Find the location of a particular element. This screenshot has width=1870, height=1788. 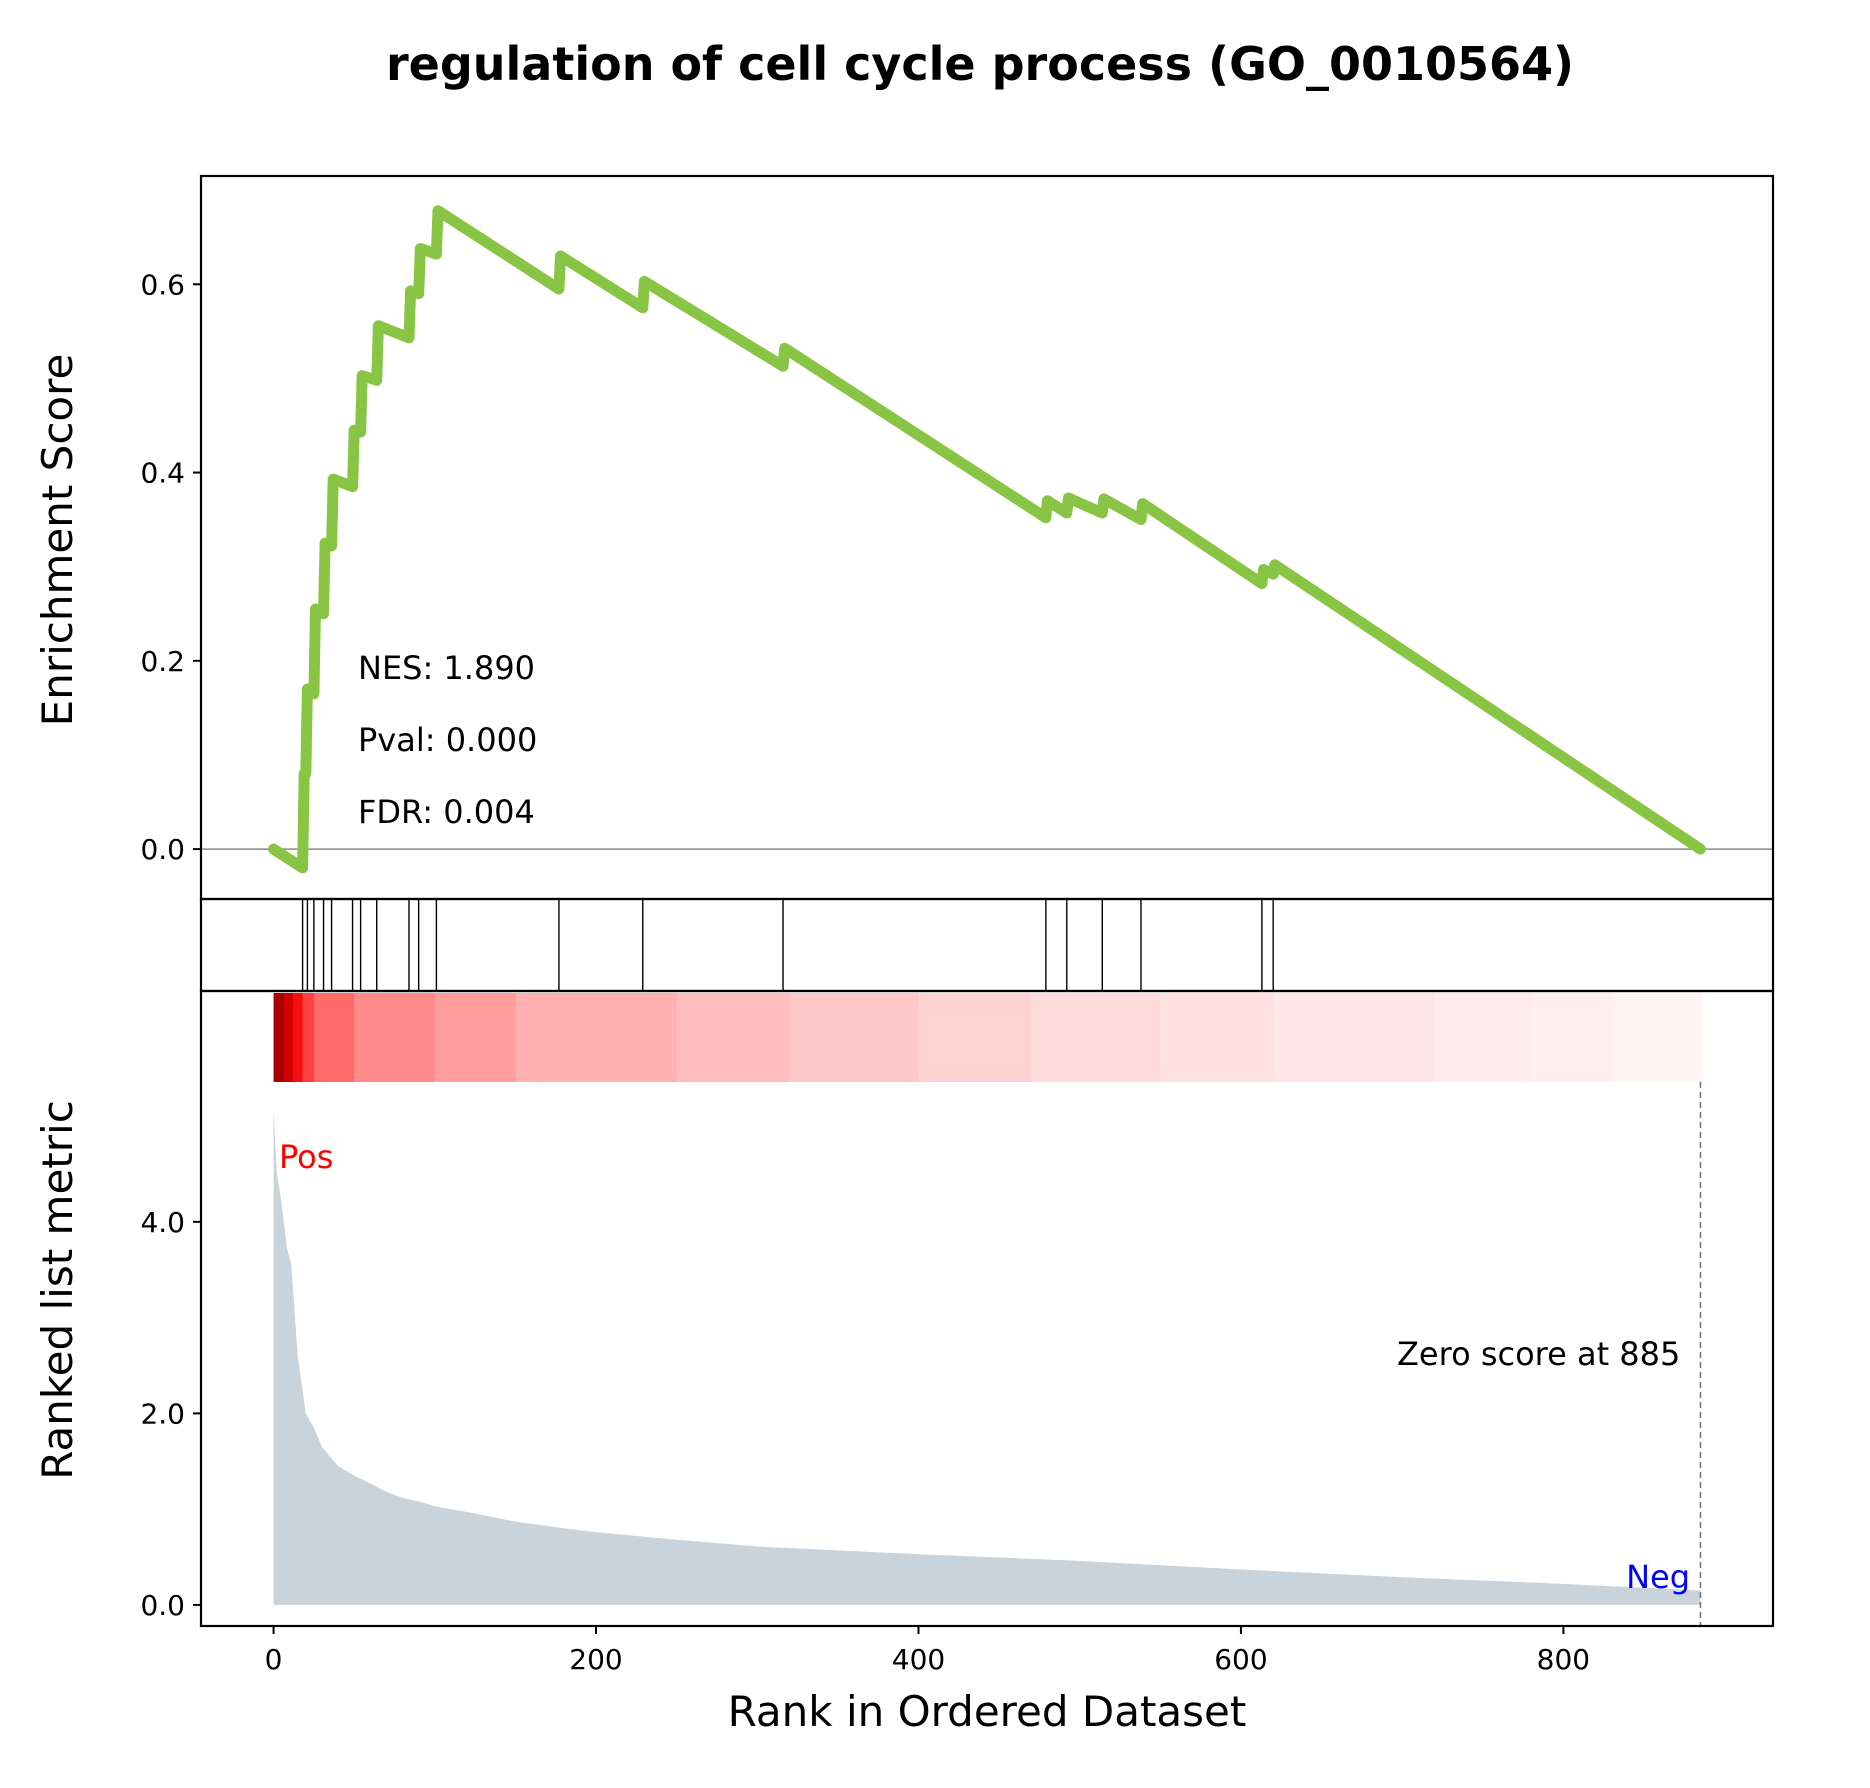

es-ytick-label: 0.2 is located at coordinates (162, 661).